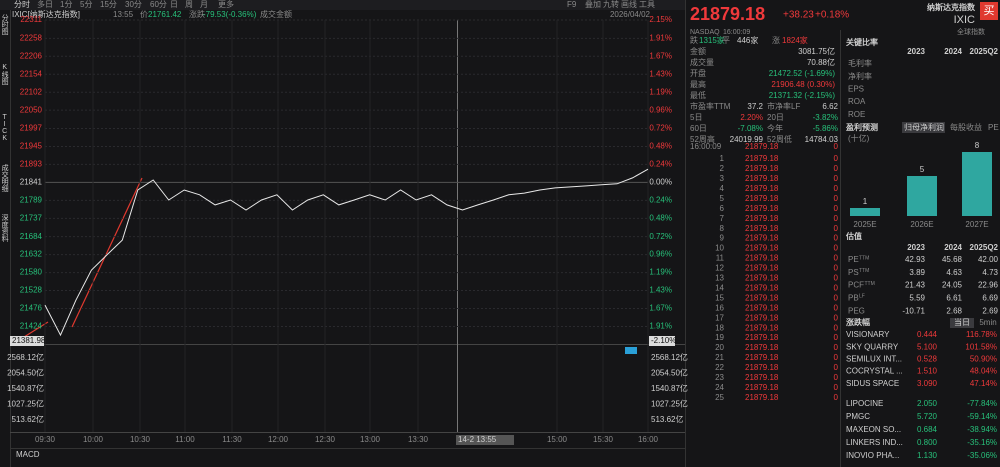 This screenshot has width=1000, height=467. I want to click on label: 毛利率, so click(860, 63).